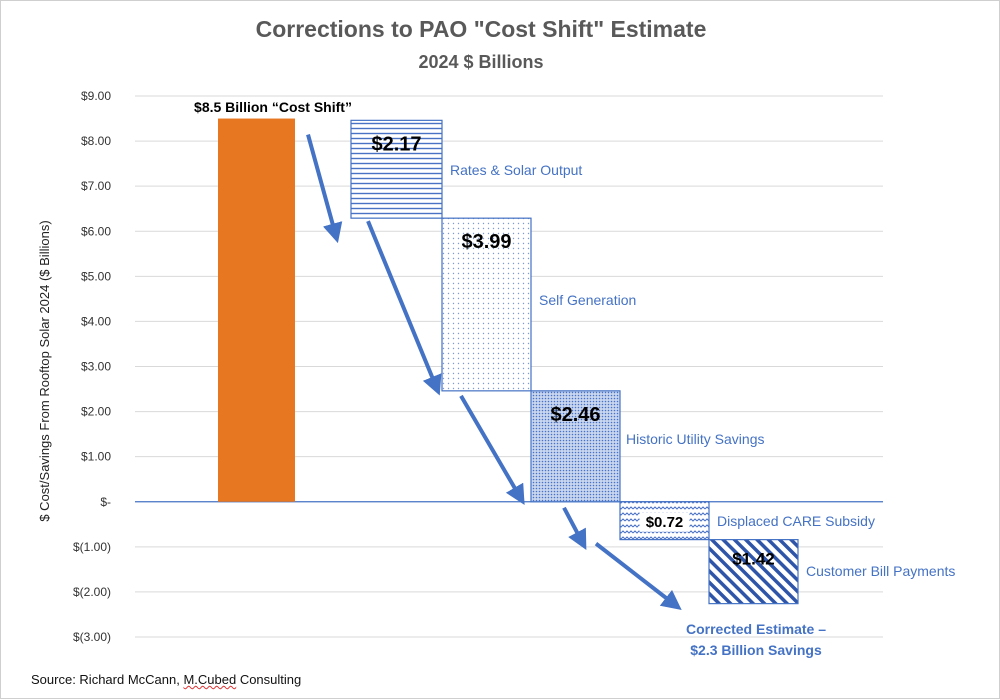 The image size is (1000, 700). I want to click on final-annotation-line-2: $2.3 Billion Savings, so click(756, 650).